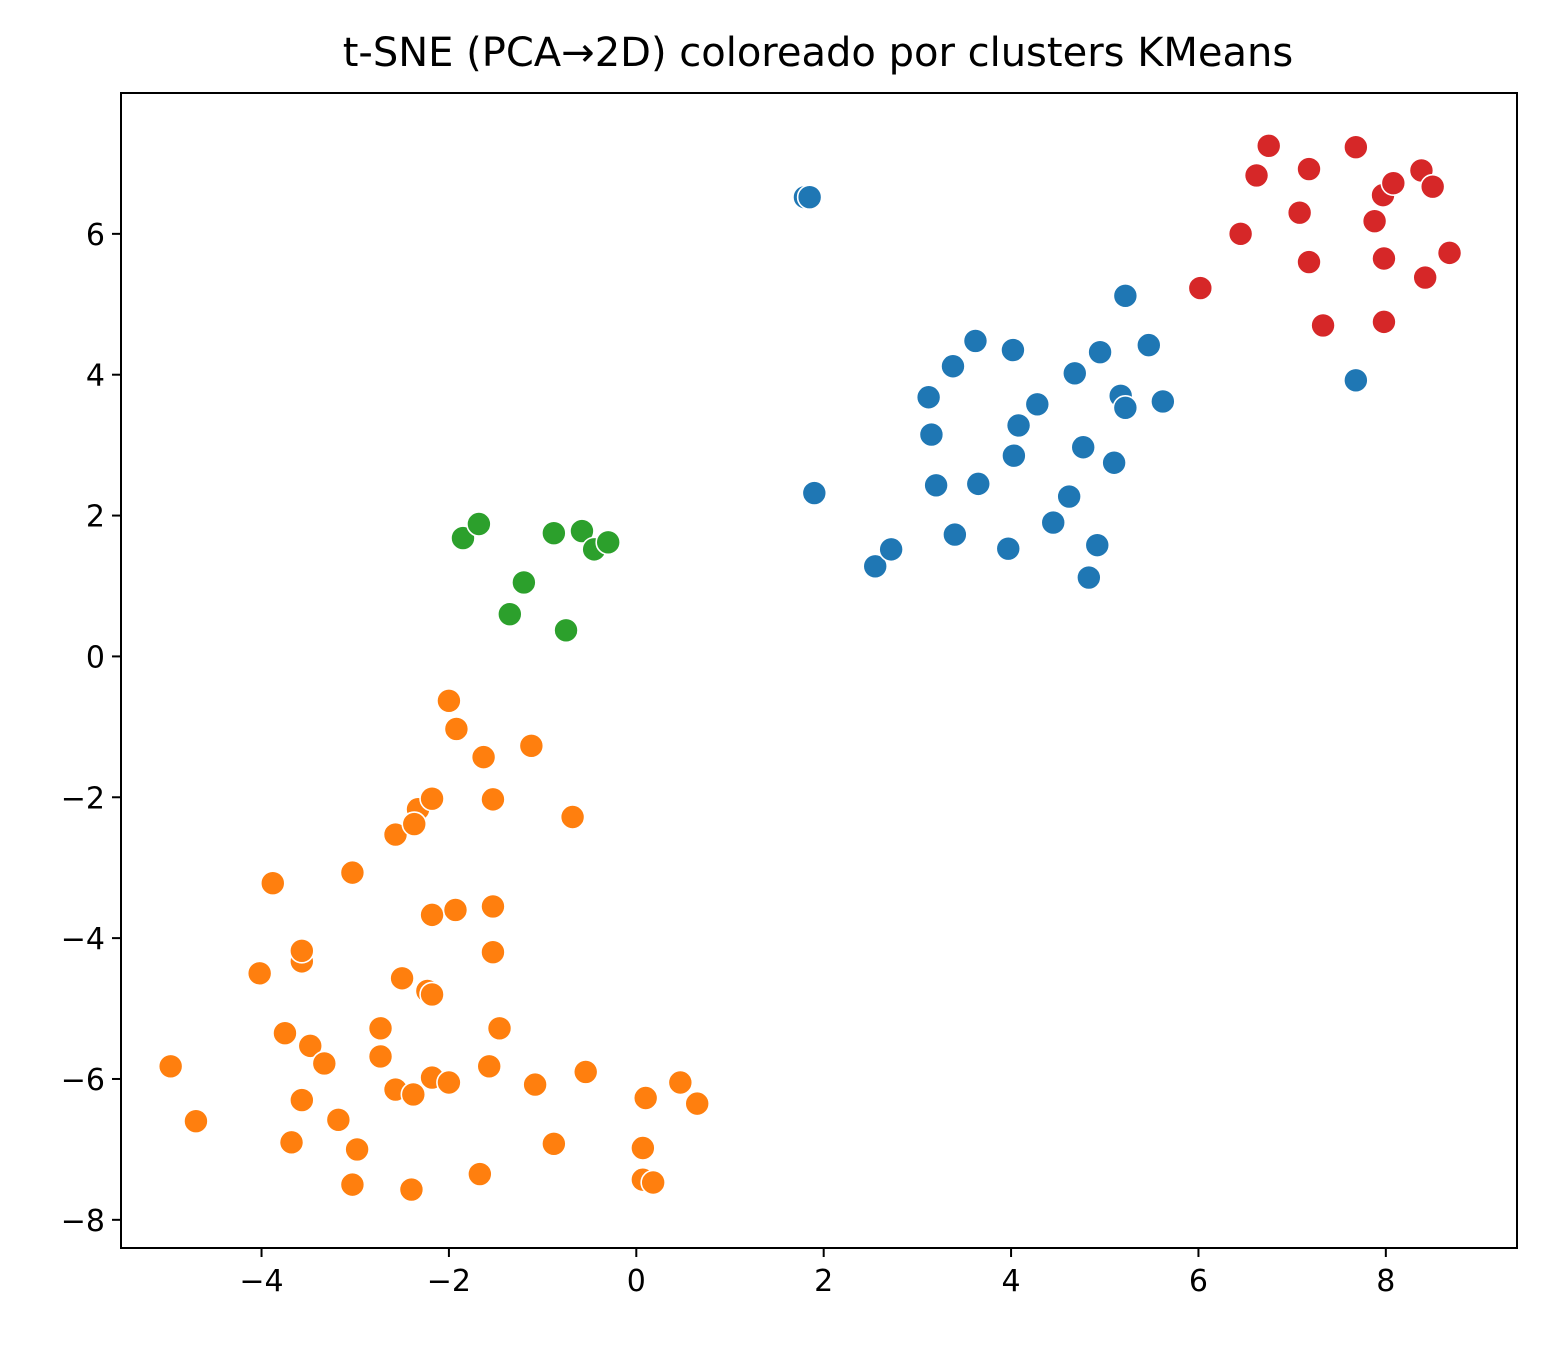 The image size is (1545, 1349). What do you see at coordinates (95, 376) in the screenshot?
I see `y-tick-label: 4` at bounding box center [95, 376].